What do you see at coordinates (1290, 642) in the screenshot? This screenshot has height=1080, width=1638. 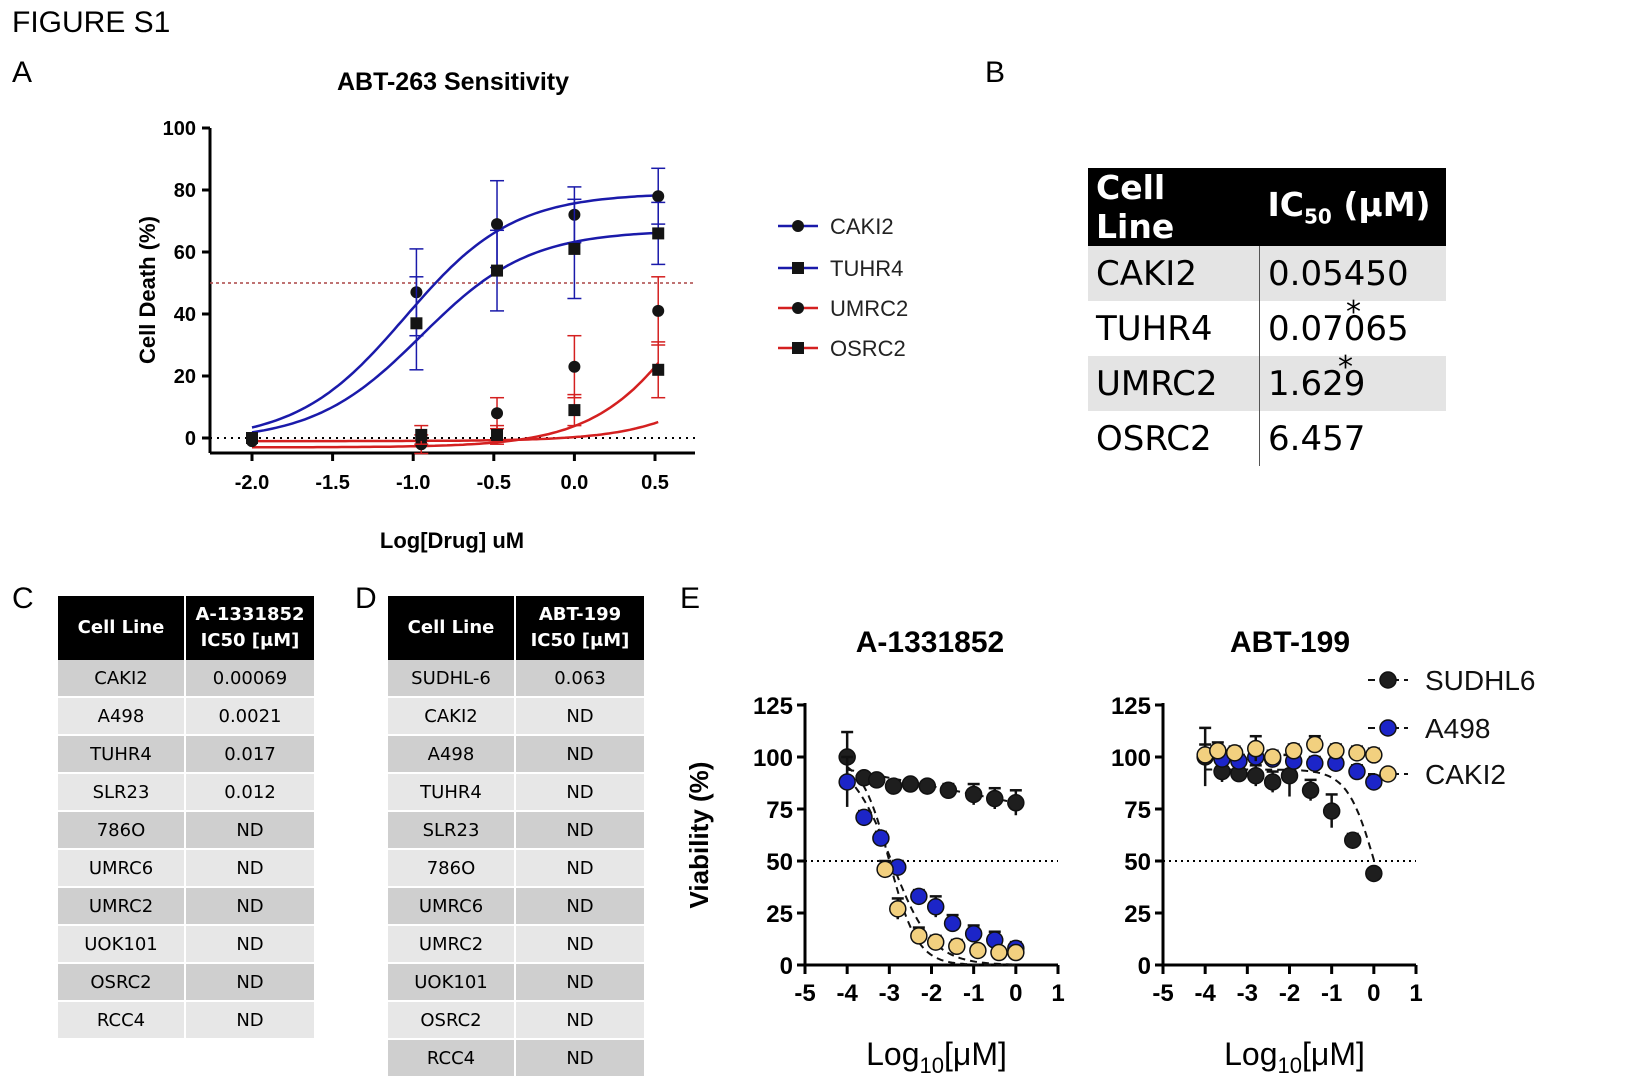 I see `chart-e-title: ABT-199` at bounding box center [1290, 642].